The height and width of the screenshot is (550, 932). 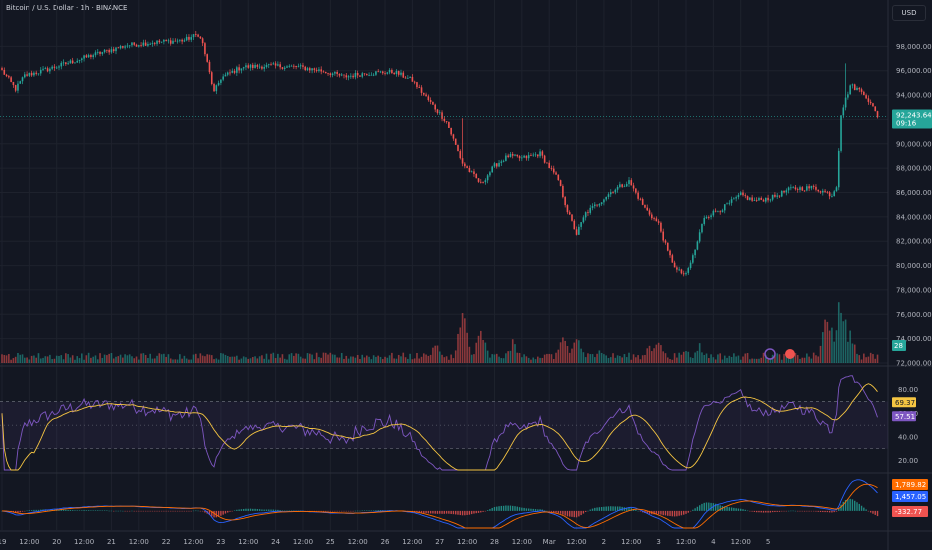 What do you see at coordinates (904, 416) in the screenshot?
I see `rsi-value-badge` at bounding box center [904, 416].